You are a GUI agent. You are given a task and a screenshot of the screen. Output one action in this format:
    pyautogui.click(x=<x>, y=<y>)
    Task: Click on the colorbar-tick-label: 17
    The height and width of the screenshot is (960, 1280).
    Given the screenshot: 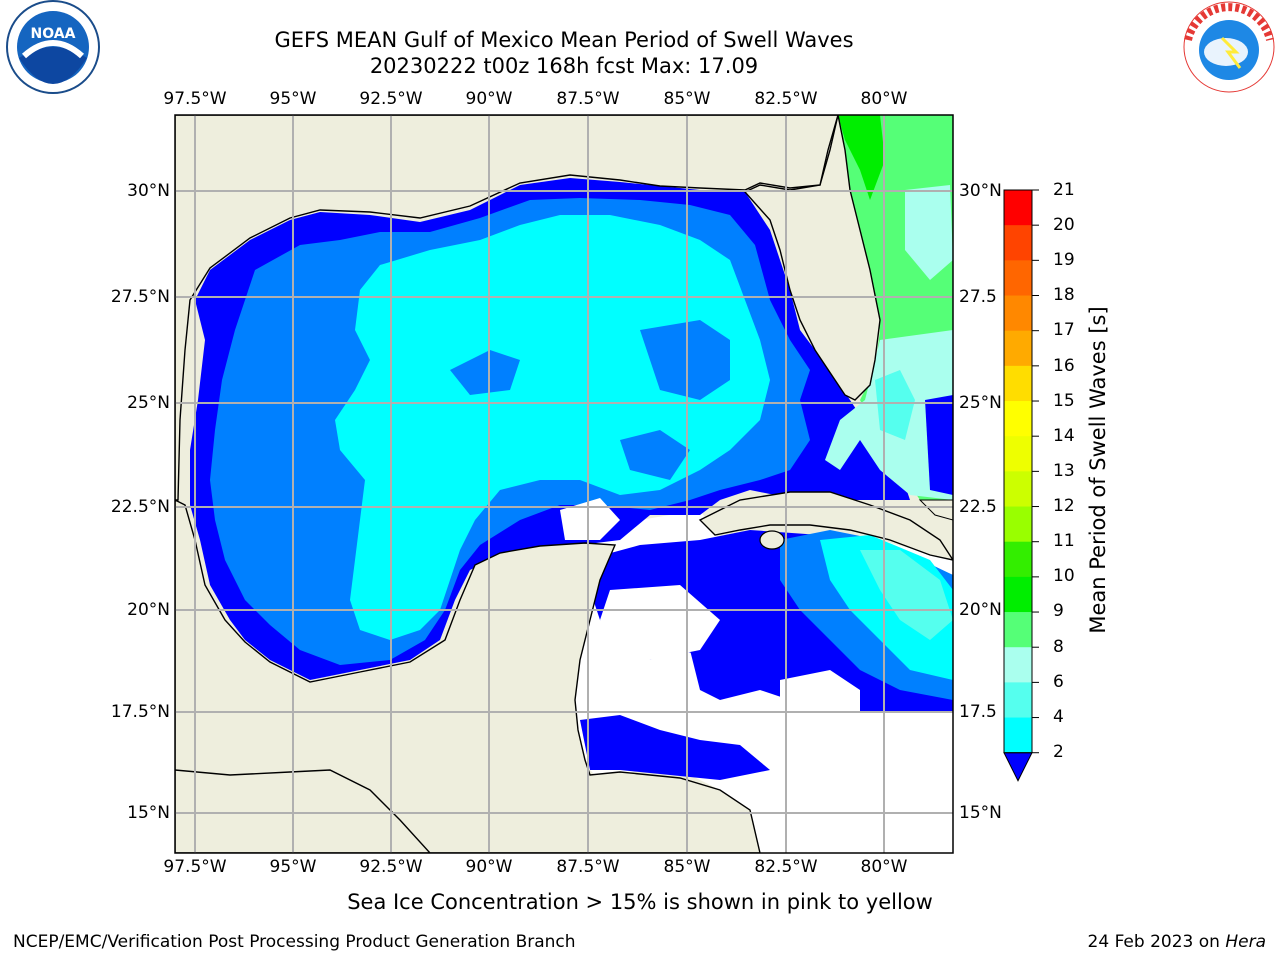 What is the action you would take?
    pyautogui.click(x=1064, y=330)
    